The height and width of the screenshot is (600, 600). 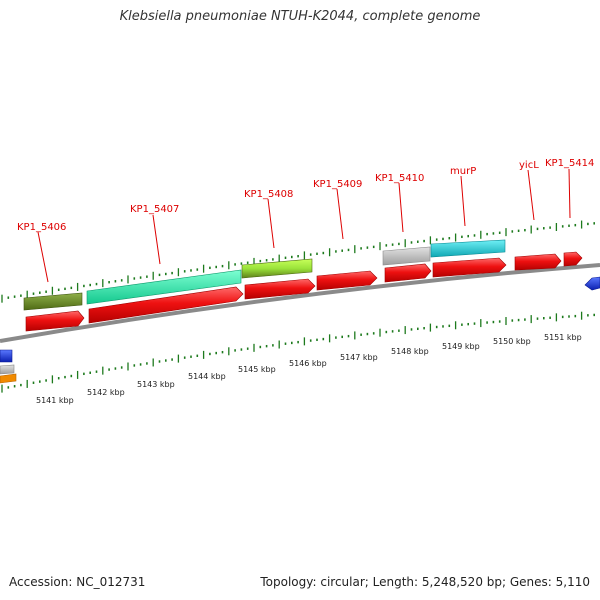 What do you see at coordinates (156, 384) in the screenshot?
I see `scale-label: 5143 kbp` at bounding box center [156, 384].